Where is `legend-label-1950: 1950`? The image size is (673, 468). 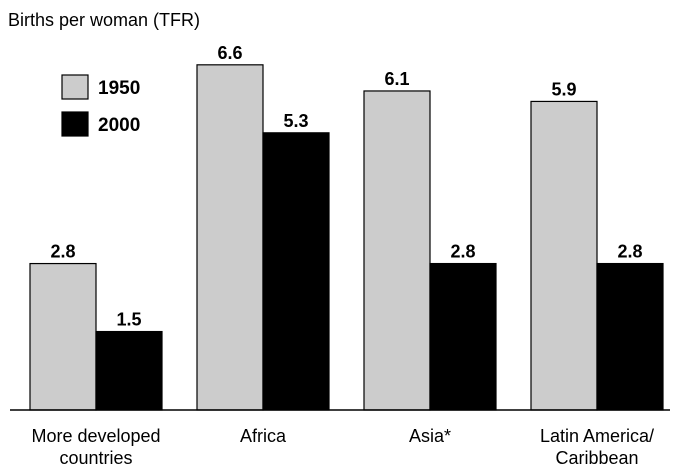
legend-label-1950: 1950 is located at coordinates (119, 88).